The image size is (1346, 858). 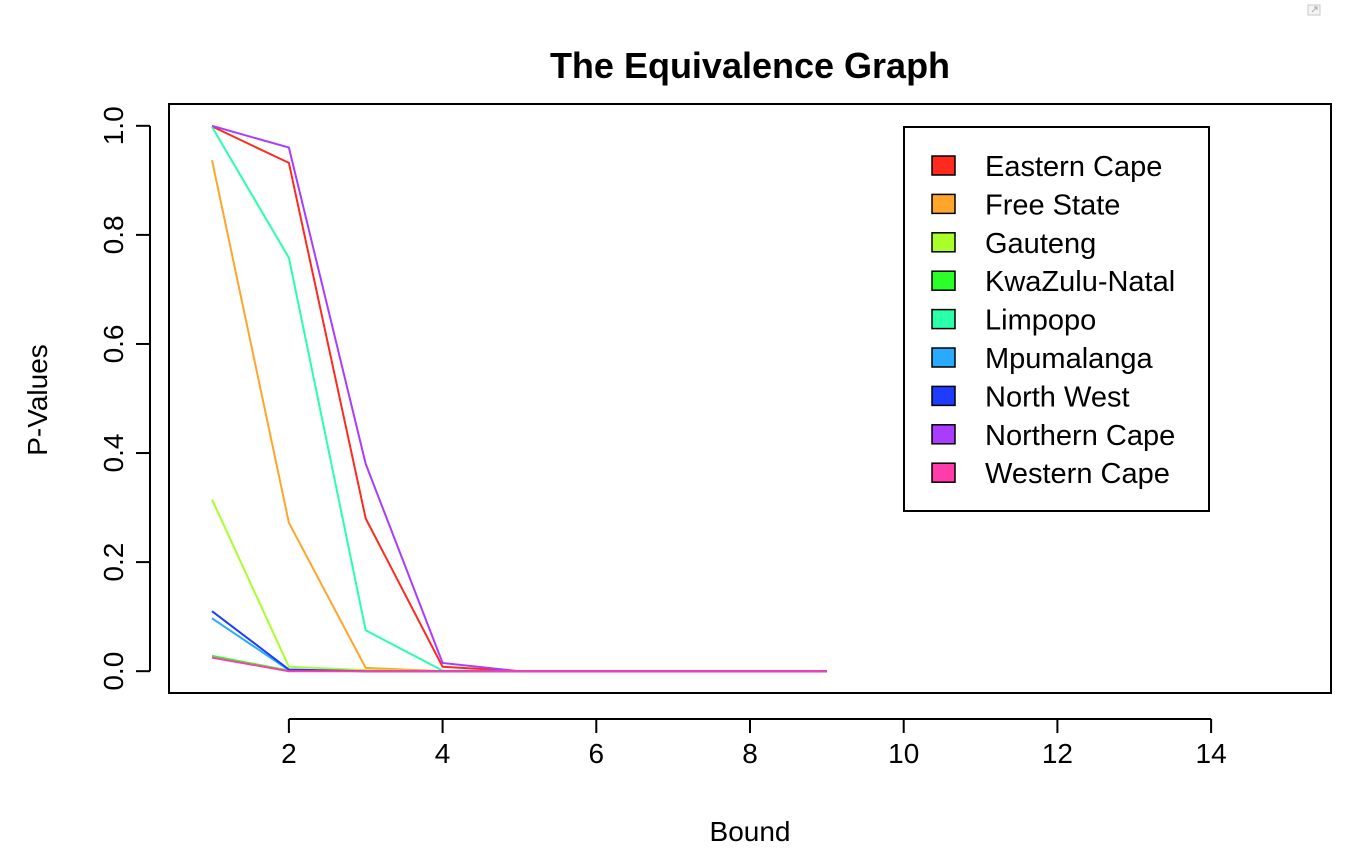 What do you see at coordinates (750, 65) in the screenshot?
I see `chart-title: The Equivalence Graph` at bounding box center [750, 65].